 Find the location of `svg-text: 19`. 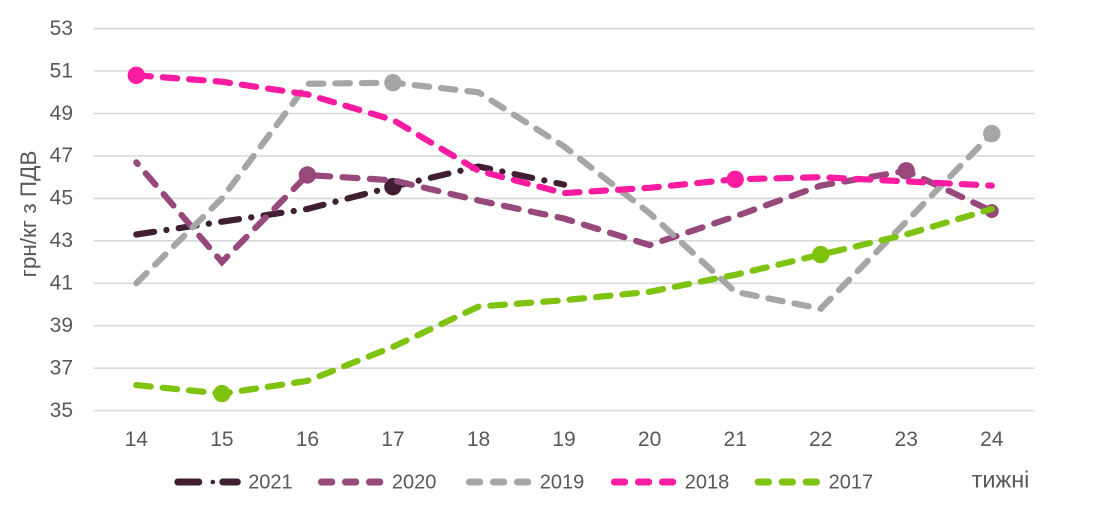

svg-text: 19 is located at coordinates (563, 439).